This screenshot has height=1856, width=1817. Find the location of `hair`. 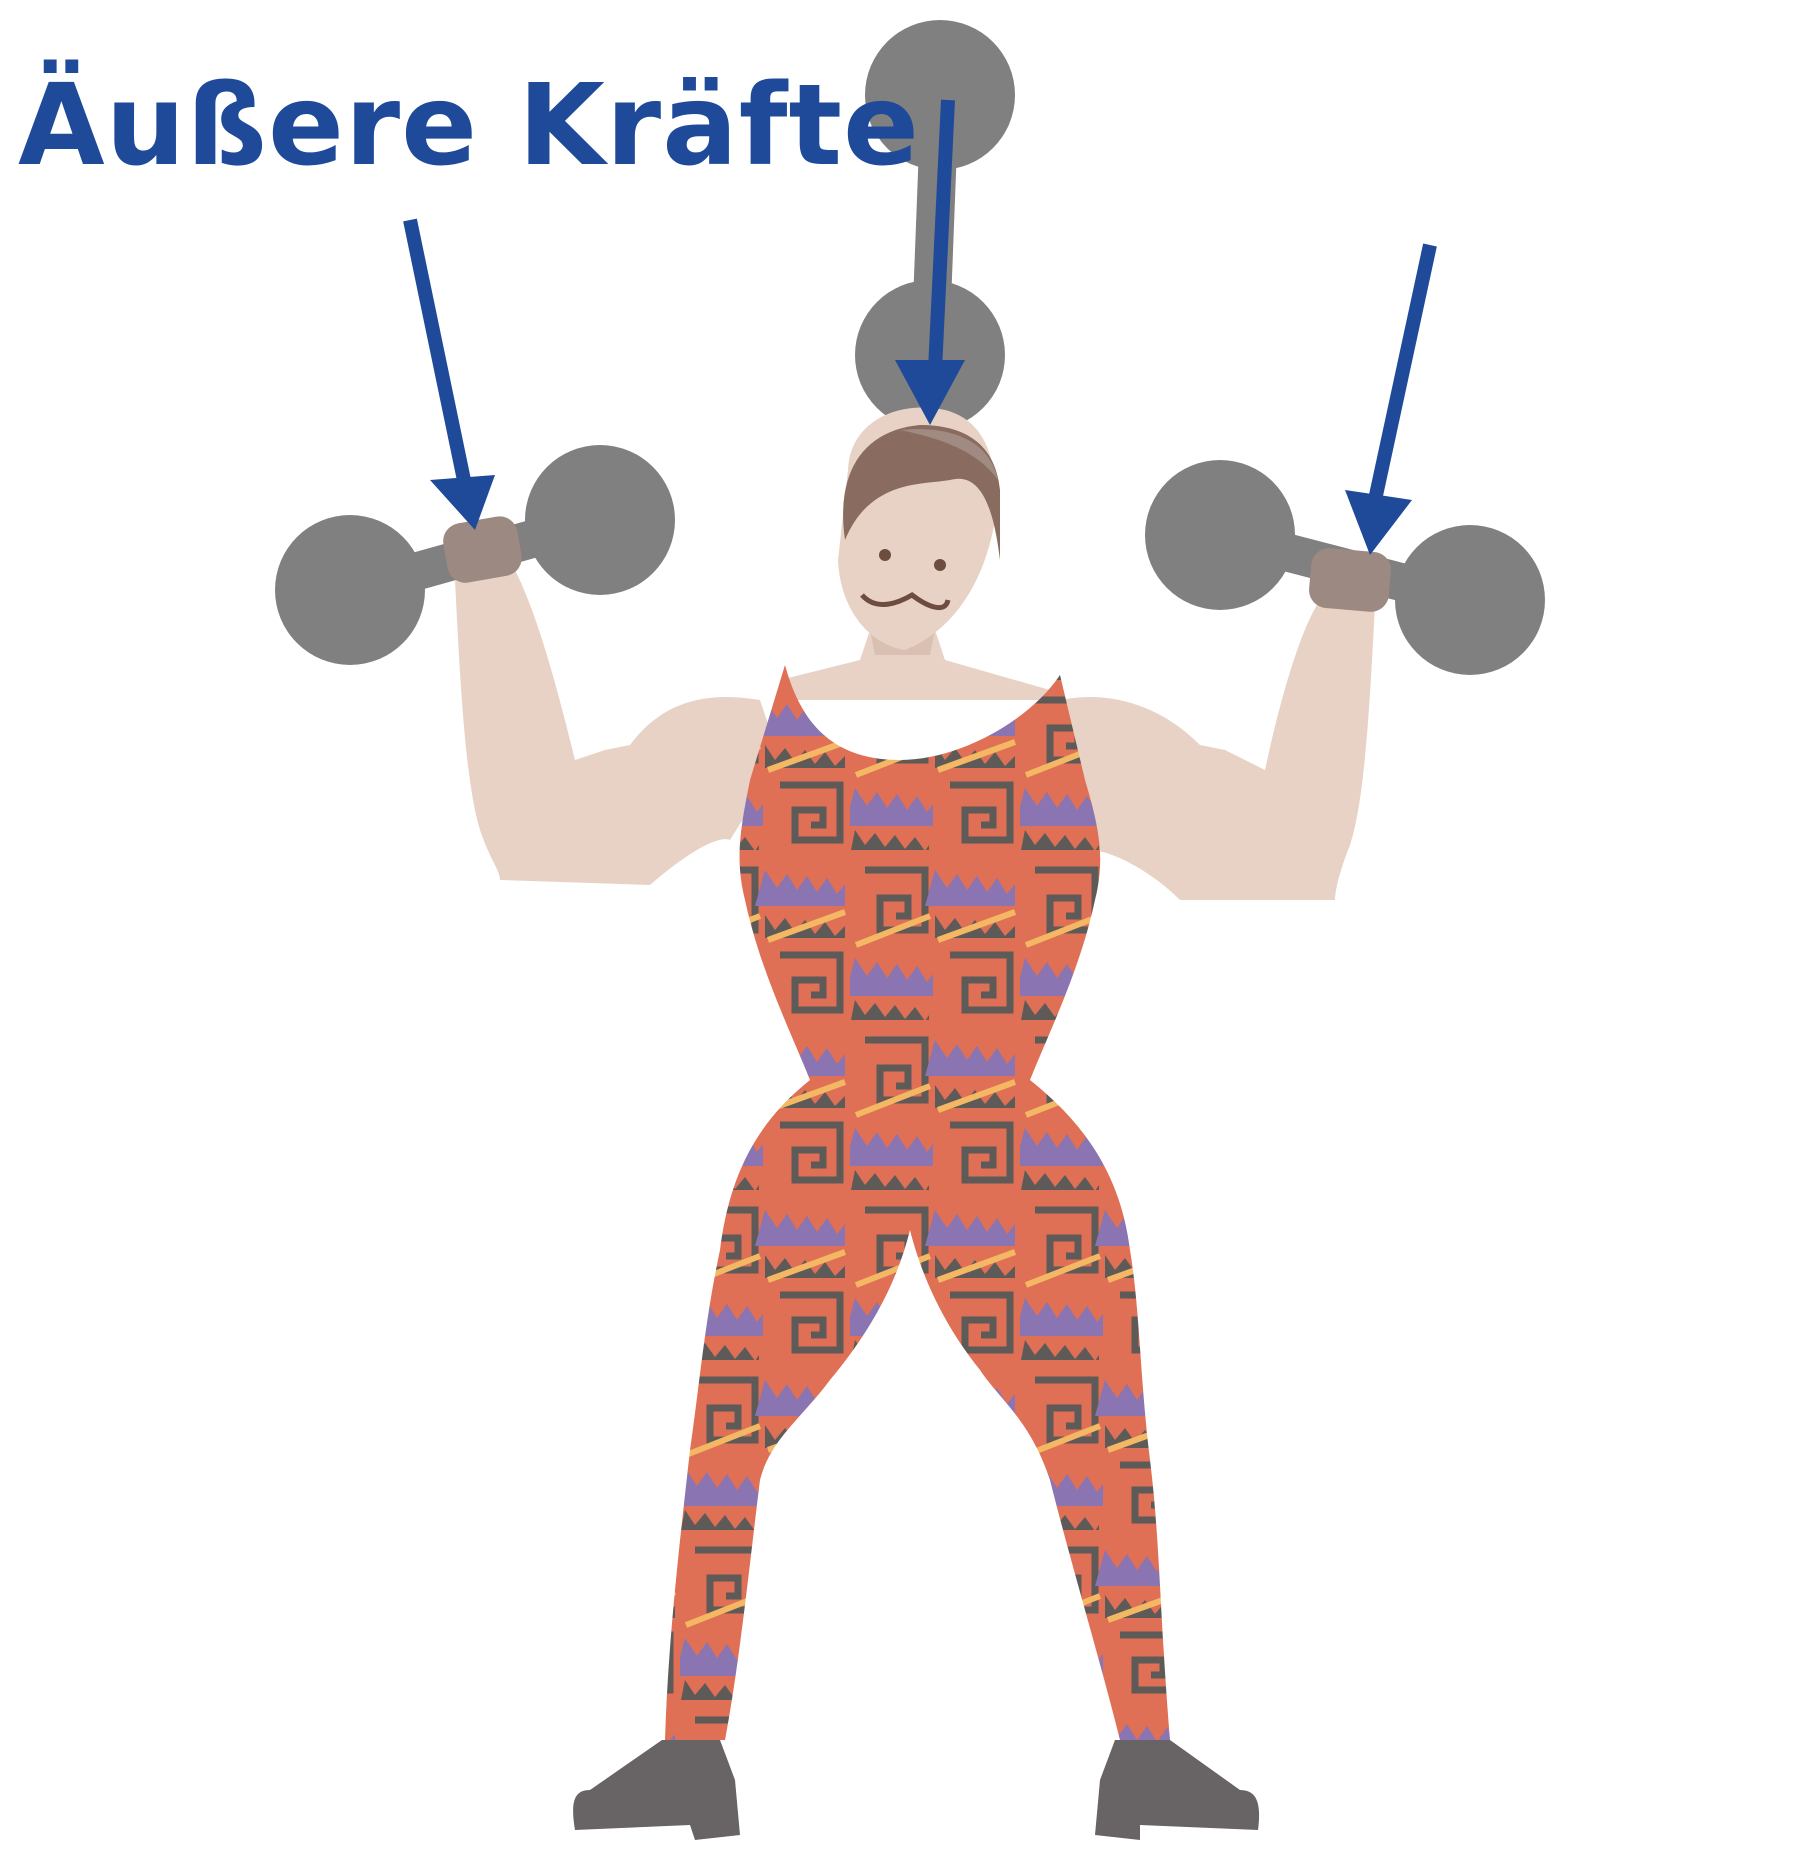

hair is located at coordinates (921, 492).